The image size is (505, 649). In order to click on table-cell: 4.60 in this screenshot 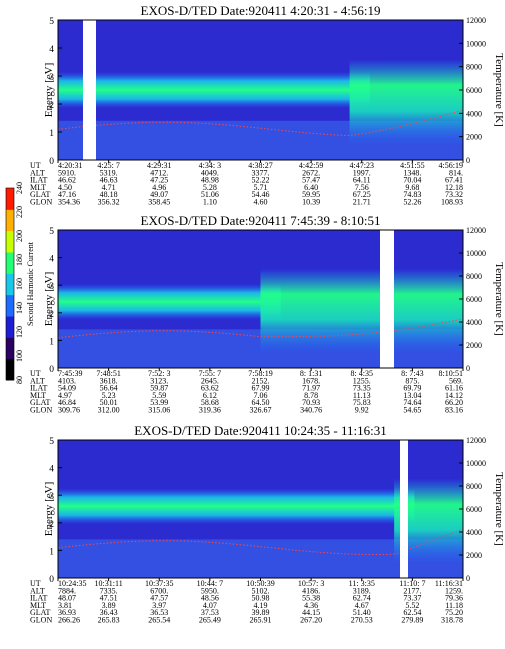, I will do `click(261, 202)`.